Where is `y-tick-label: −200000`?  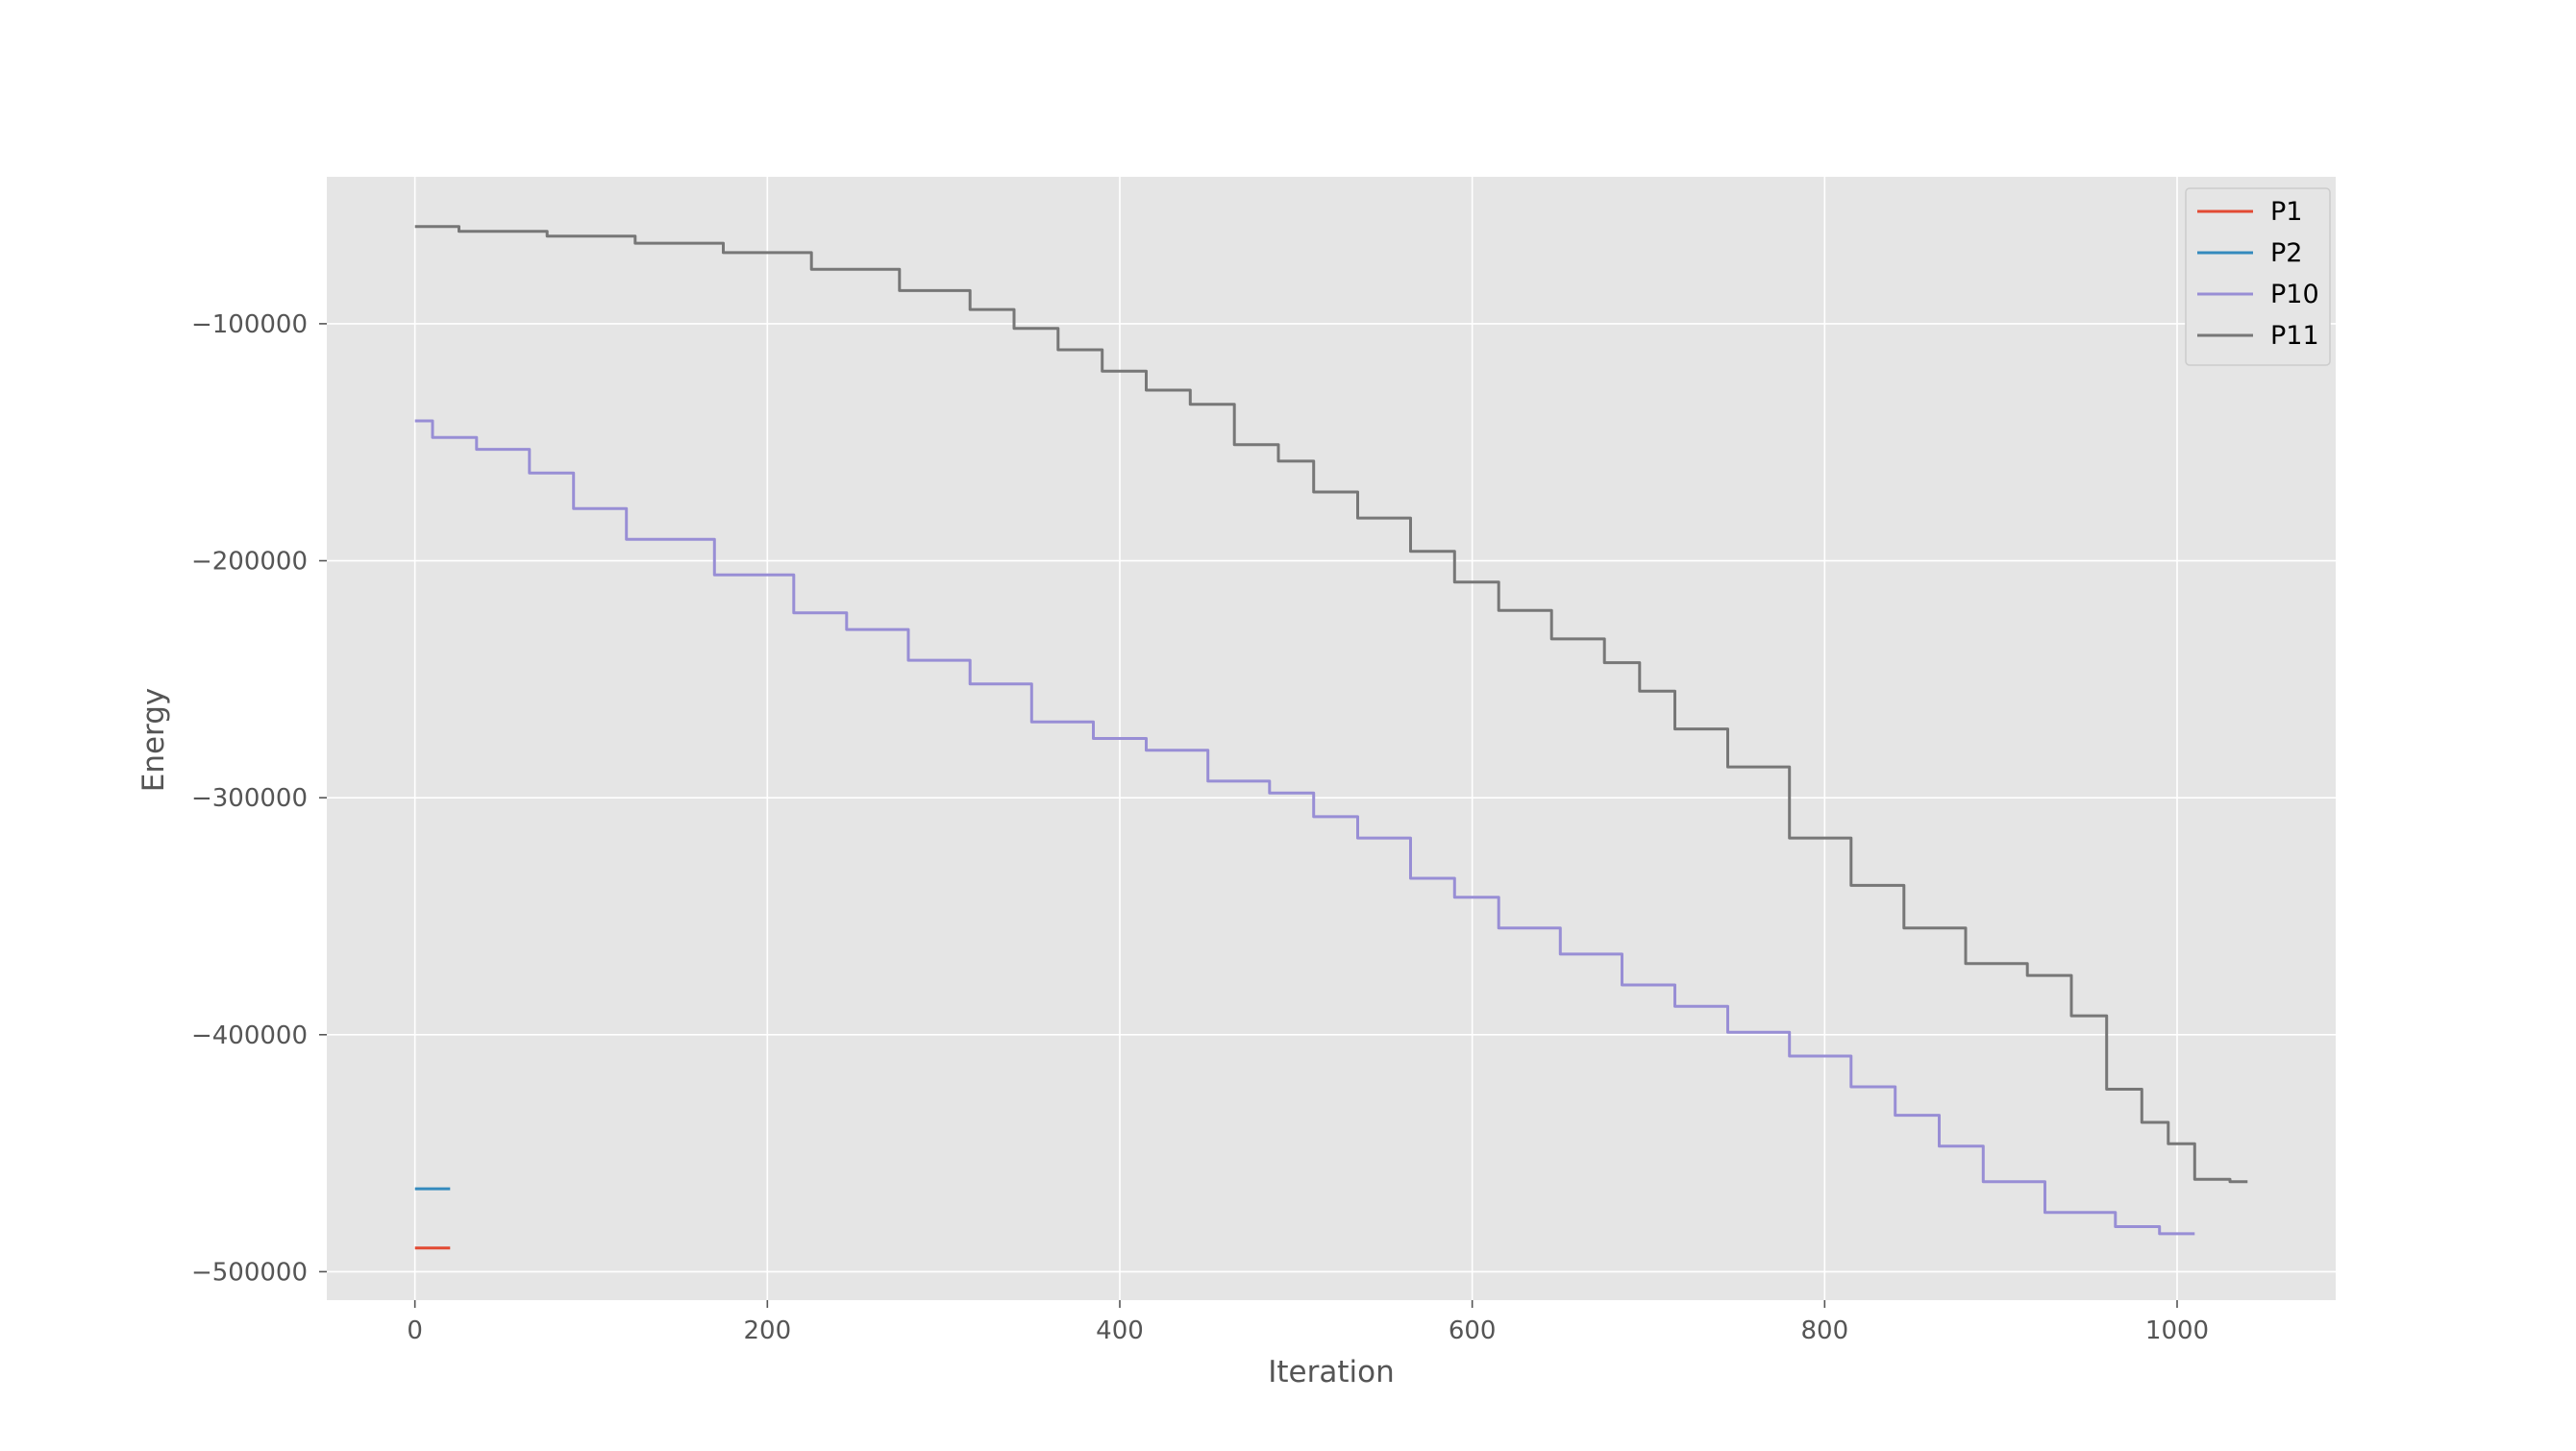
y-tick-label: −200000 is located at coordinates (250, 562).